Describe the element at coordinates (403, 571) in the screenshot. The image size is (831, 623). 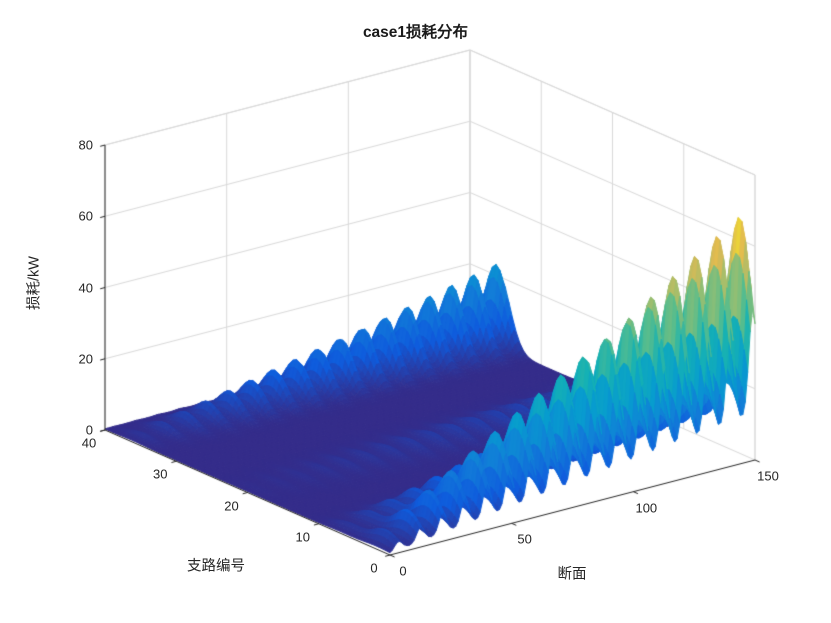
I see `x-tick-label: 0` at that location.